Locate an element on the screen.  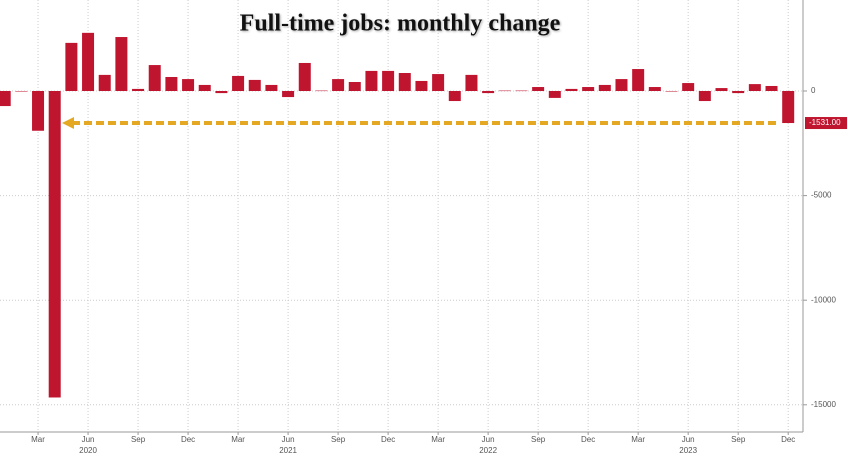
y-tick-label: -15000 is located at coordinates (823, 404).